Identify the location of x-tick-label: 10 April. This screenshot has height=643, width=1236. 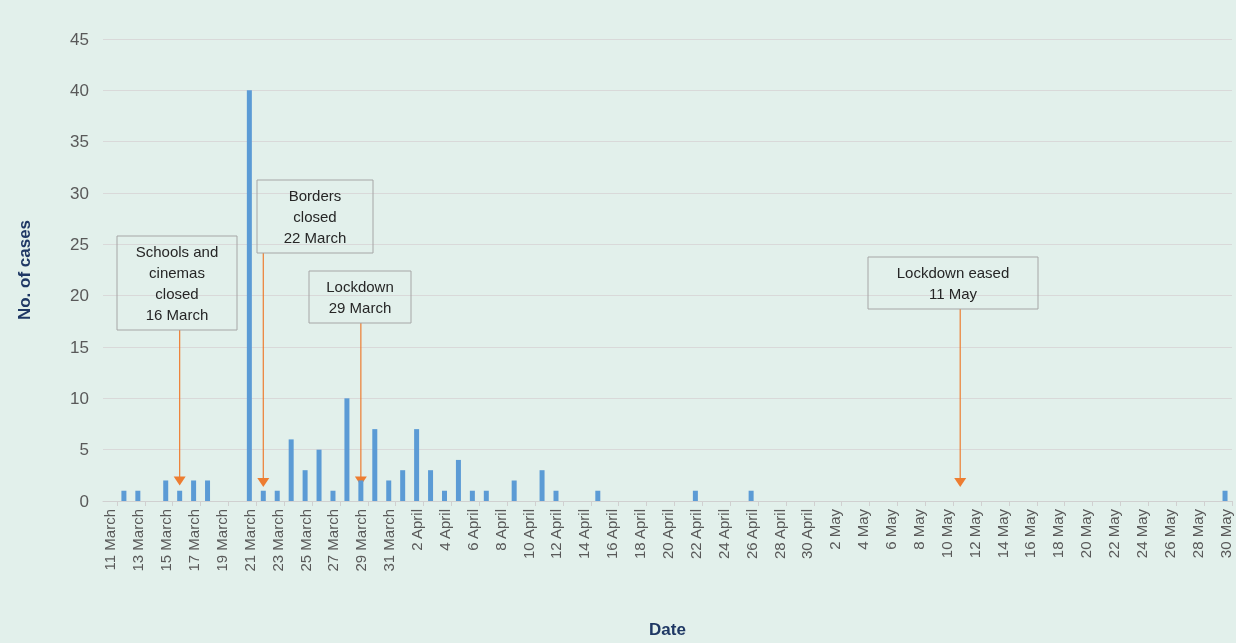
(528, 534).